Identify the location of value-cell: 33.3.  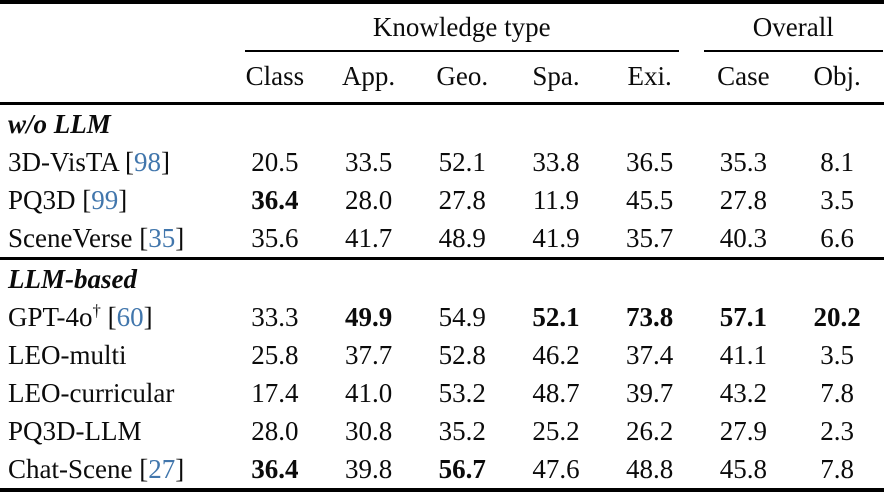
(275, 316).